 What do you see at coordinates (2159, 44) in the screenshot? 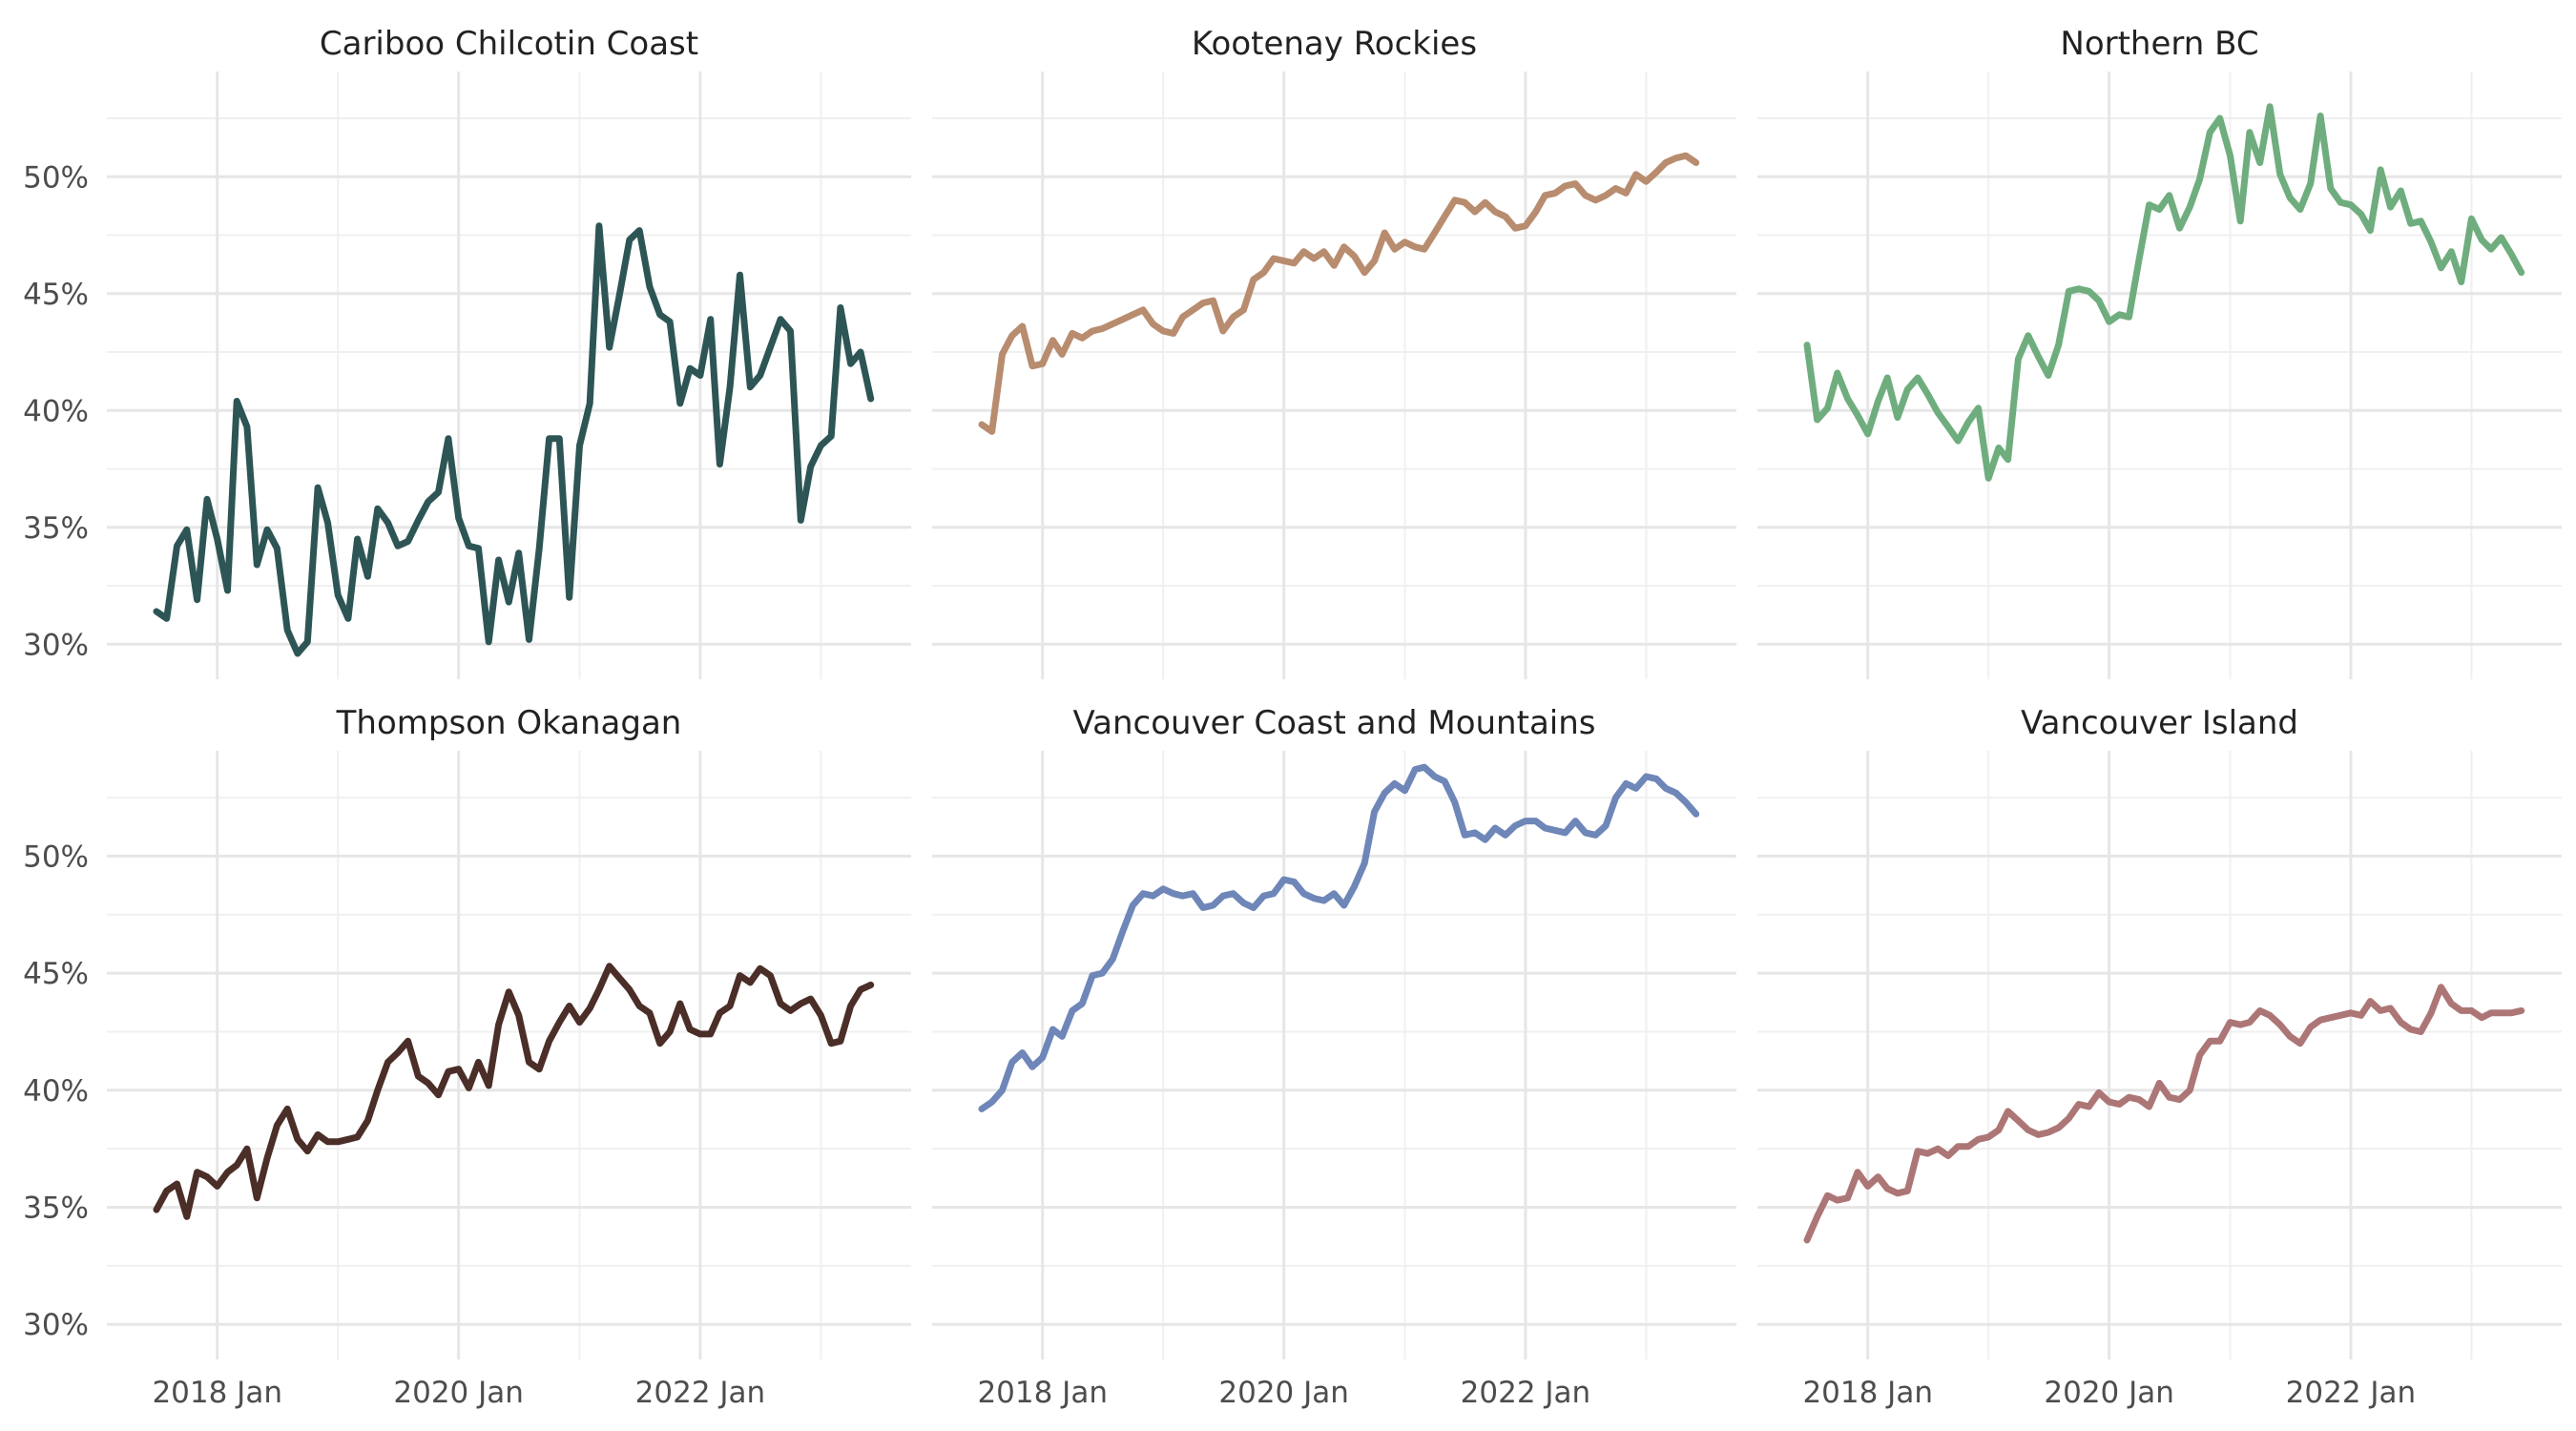
I see `panel-title: Northern BC` at bounding box center [2159, 44].